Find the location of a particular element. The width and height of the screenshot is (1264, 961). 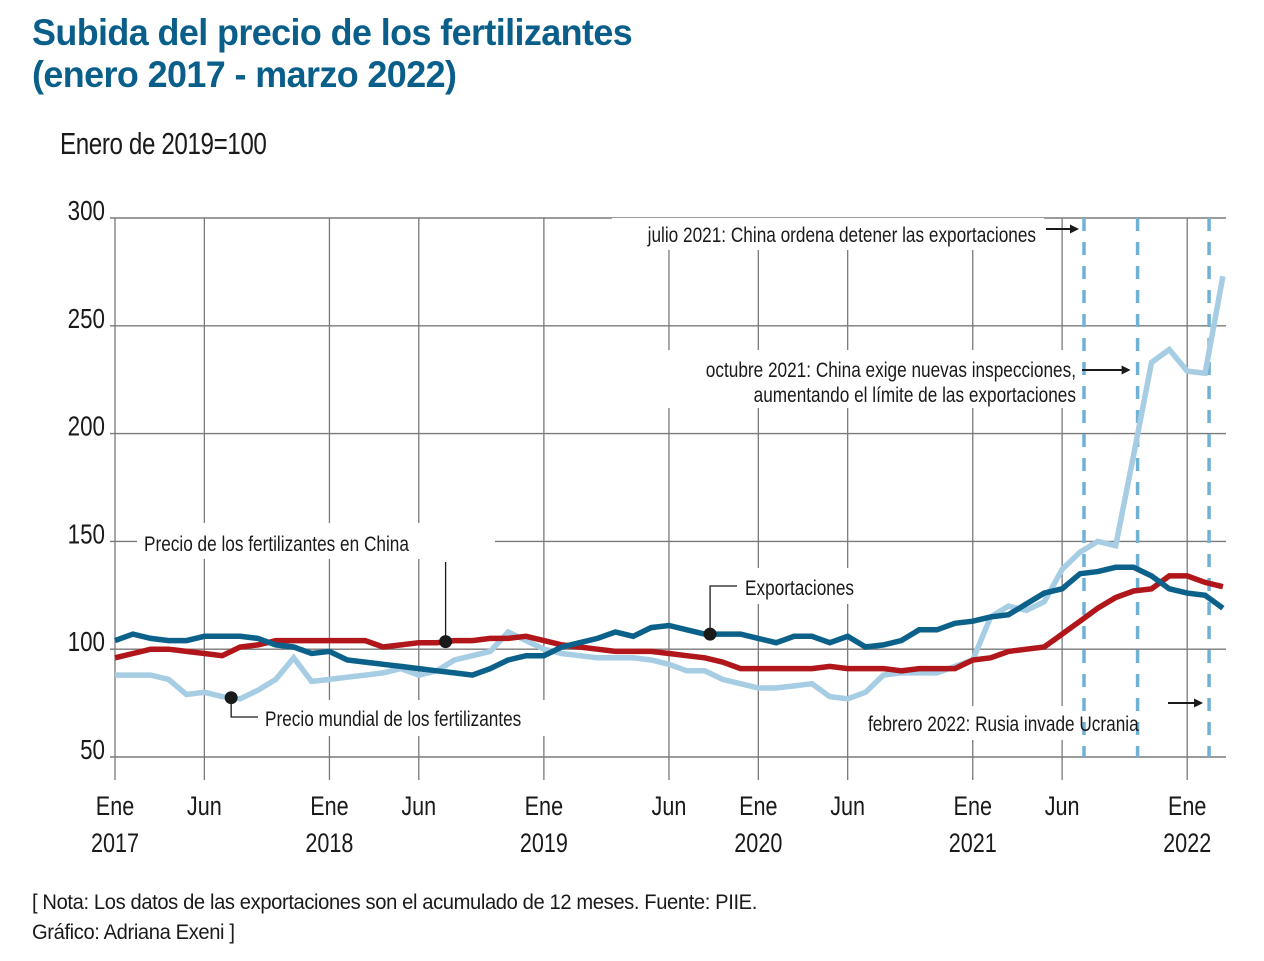

x-tick-year-label: 2022 is located at coordinates (1187, 844).